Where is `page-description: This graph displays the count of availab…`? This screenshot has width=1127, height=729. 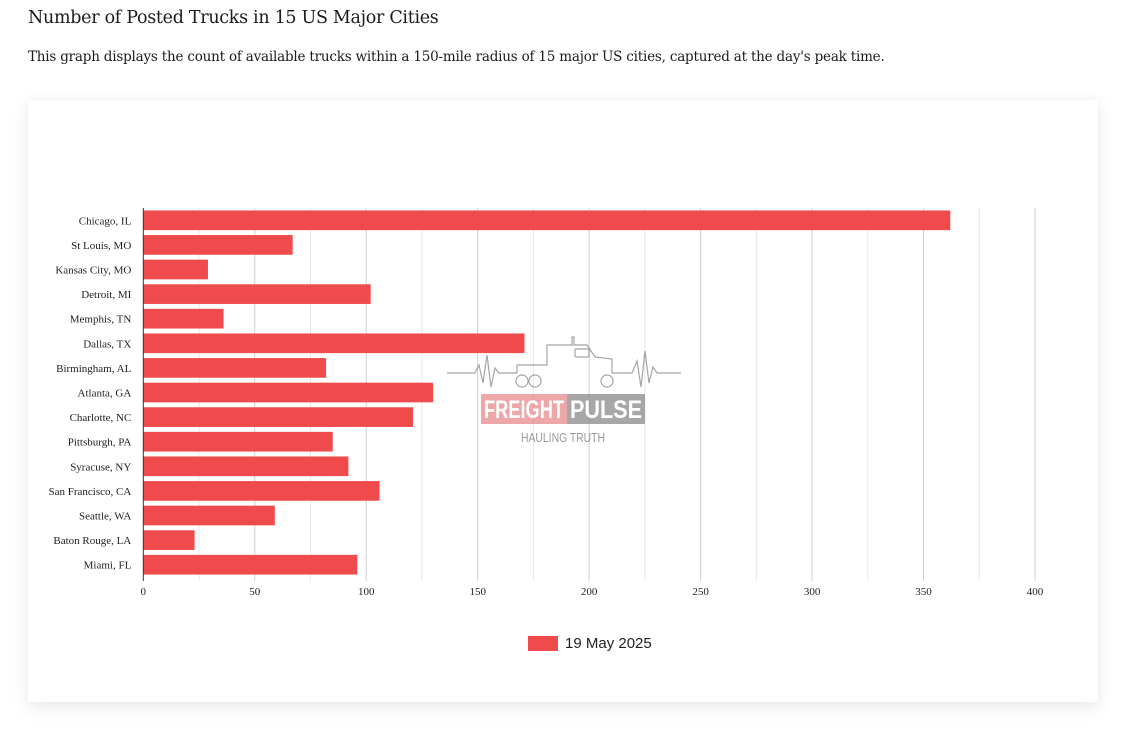
page-description: This graph displays the count of availab… is located at coordinates (456, 57).